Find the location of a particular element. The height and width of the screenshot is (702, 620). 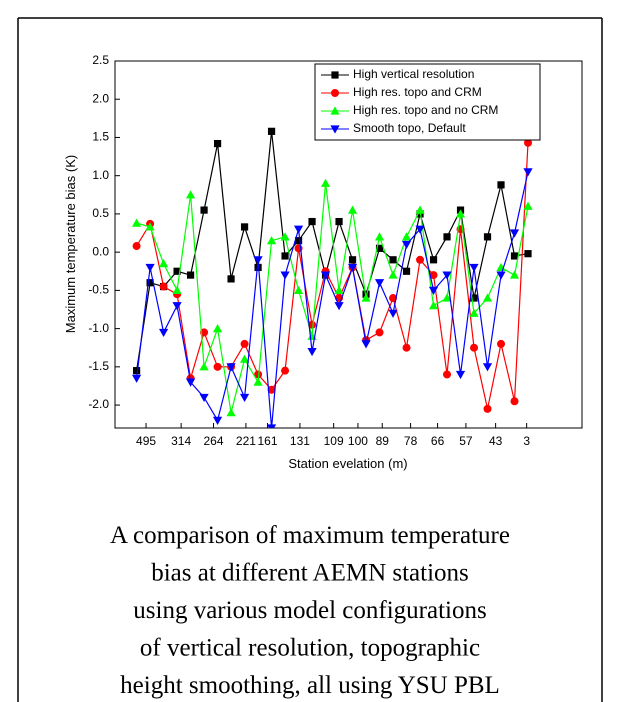

caption-line: of vertical resolution, topographic is located at coordinates (310, 648).